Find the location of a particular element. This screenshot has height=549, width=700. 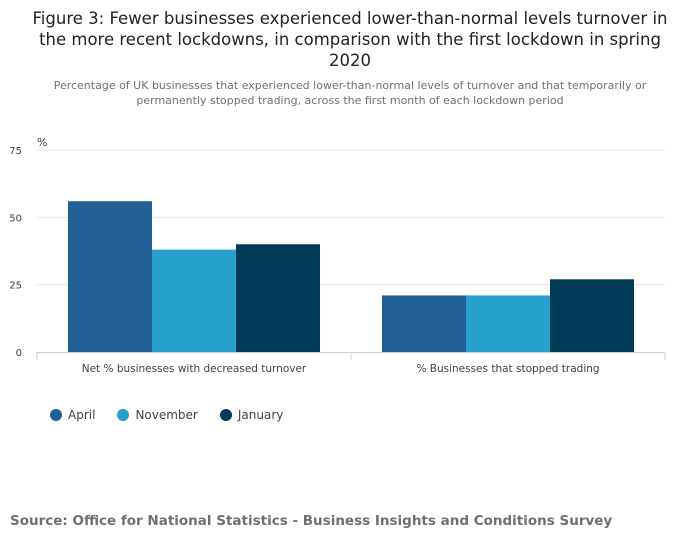

legend-item-january: January is located at coordinates (251, 415).